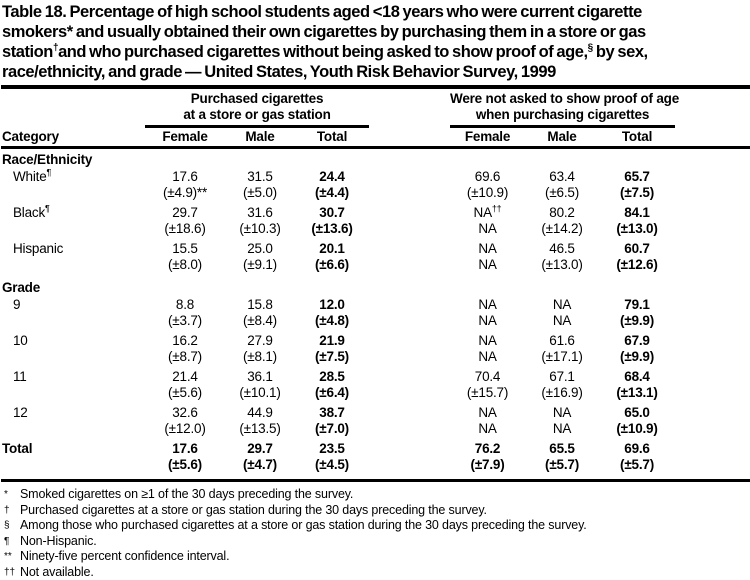 The width and height of the screenshot is (750, 580). I want to click on value-cell: (±15.7), so click(487, 395).